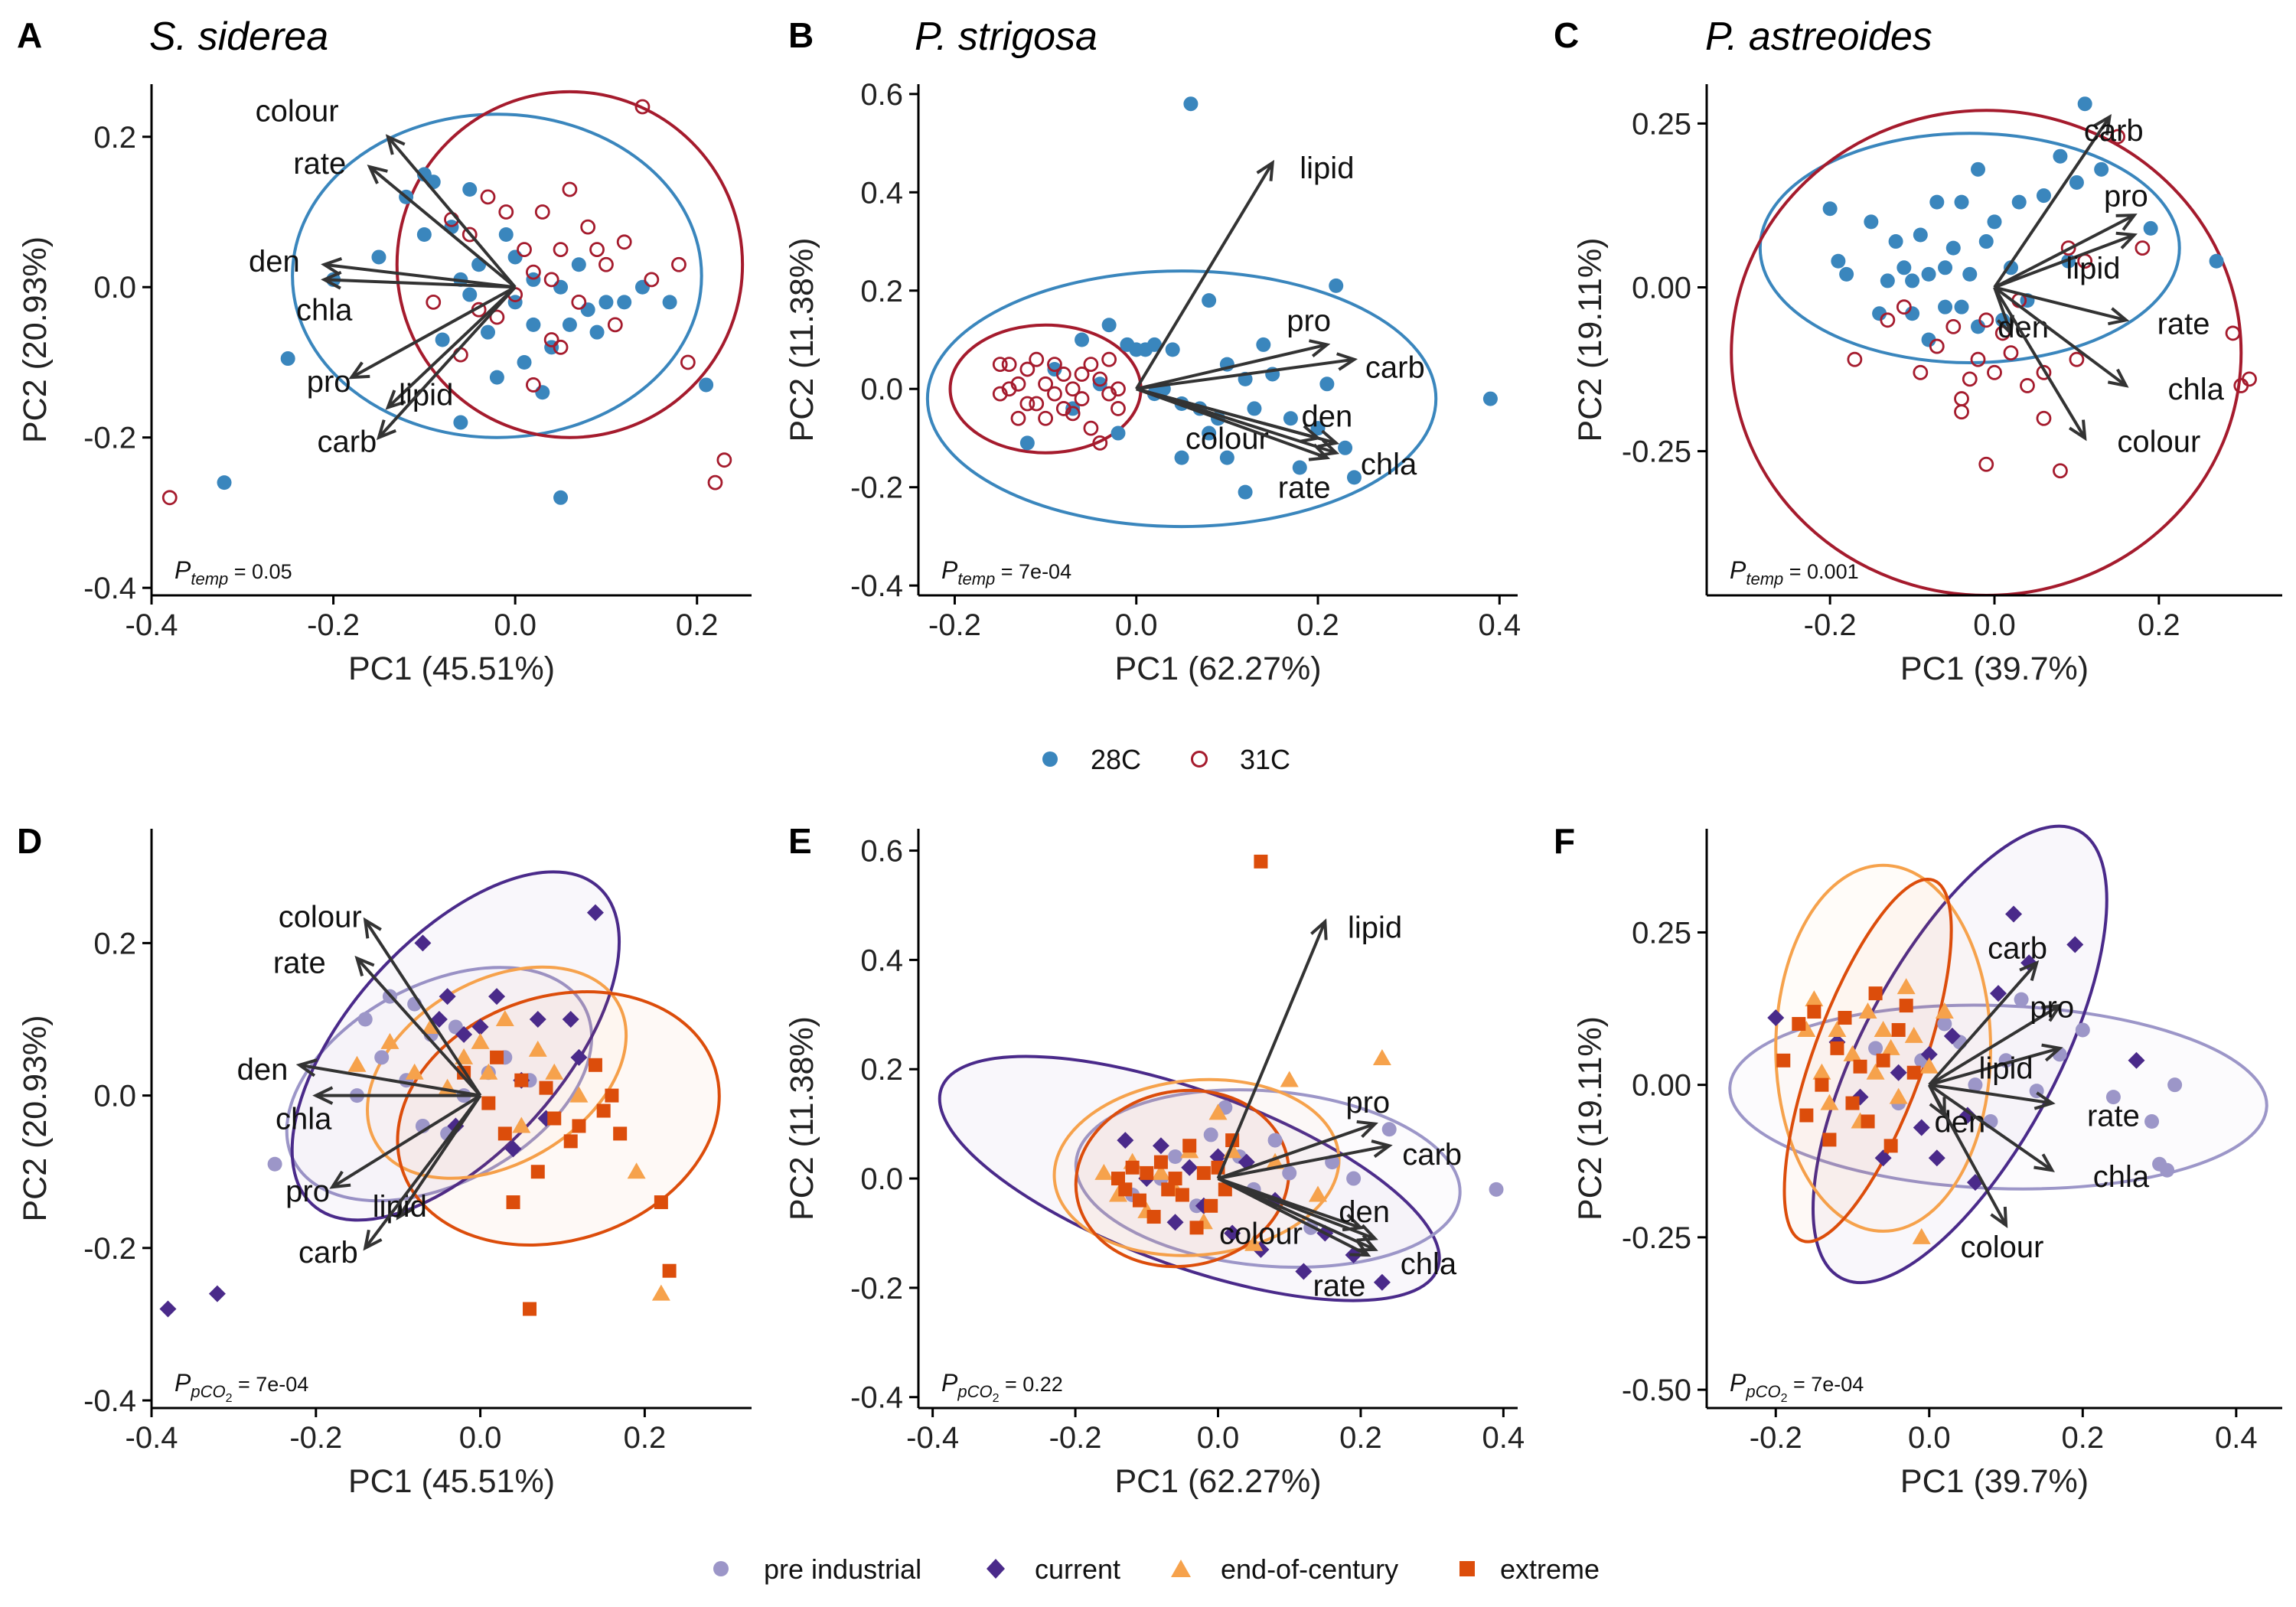 The width and height of the screenshot is (2296, 1607). Describe the element at coordinates (29, 841) in the screenshot. I see `panel-letter-d: D` at that location.